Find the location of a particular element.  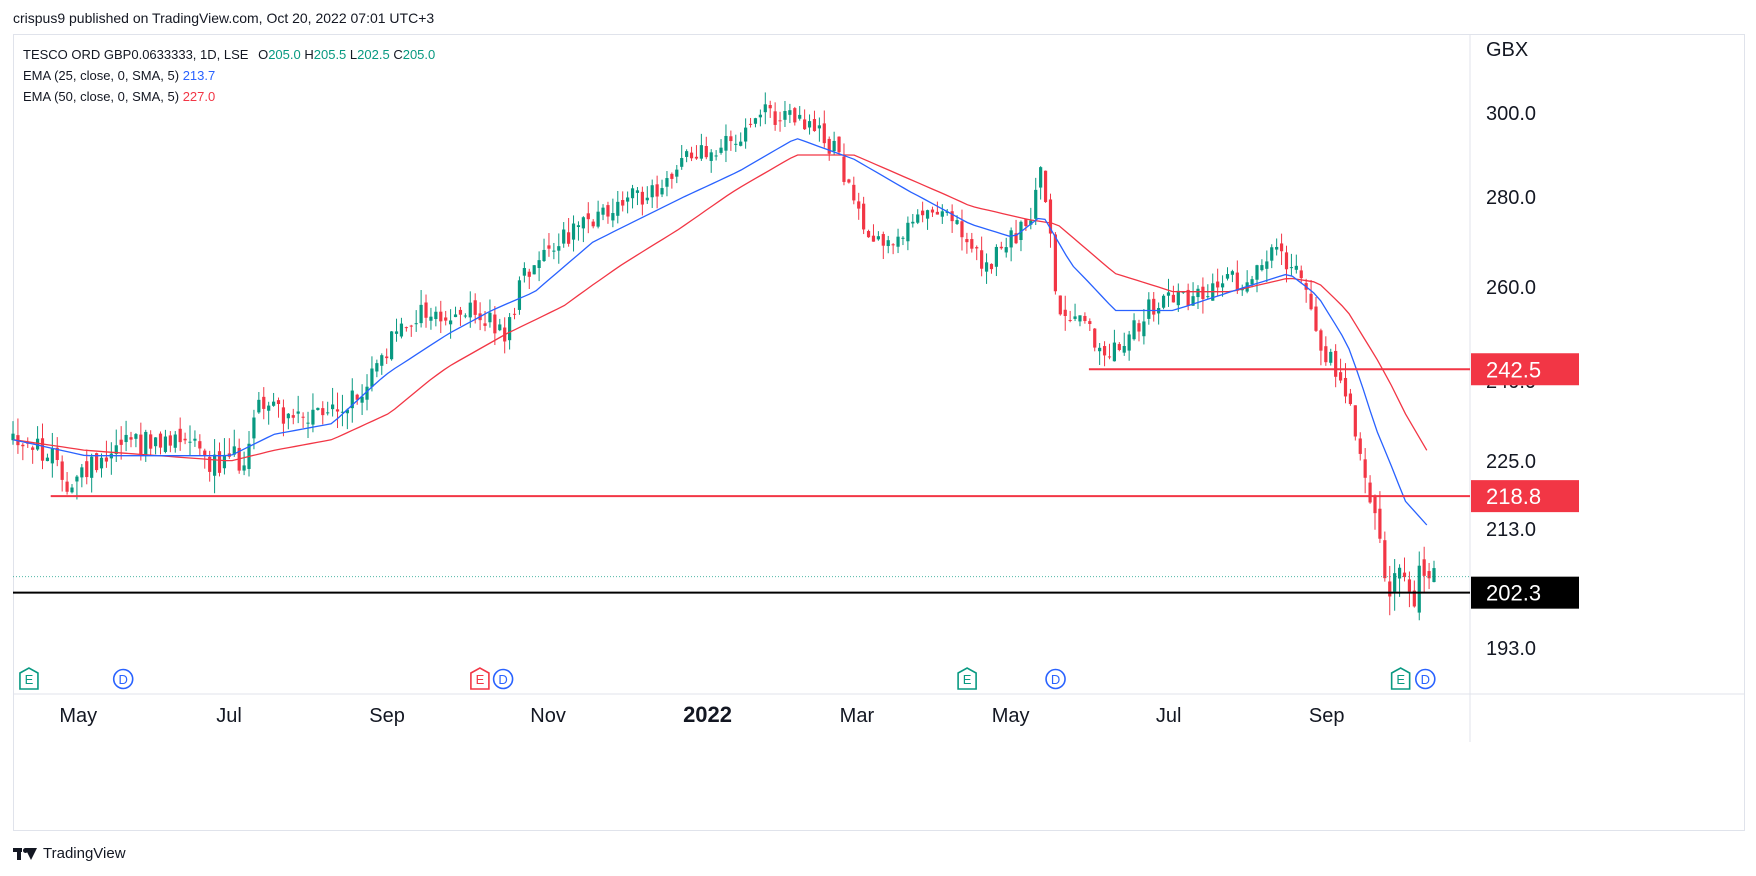

legend-ema25-row: EMA (25, close, 0, SMA, 5) 213.7 is located at coordinates (229, 75).